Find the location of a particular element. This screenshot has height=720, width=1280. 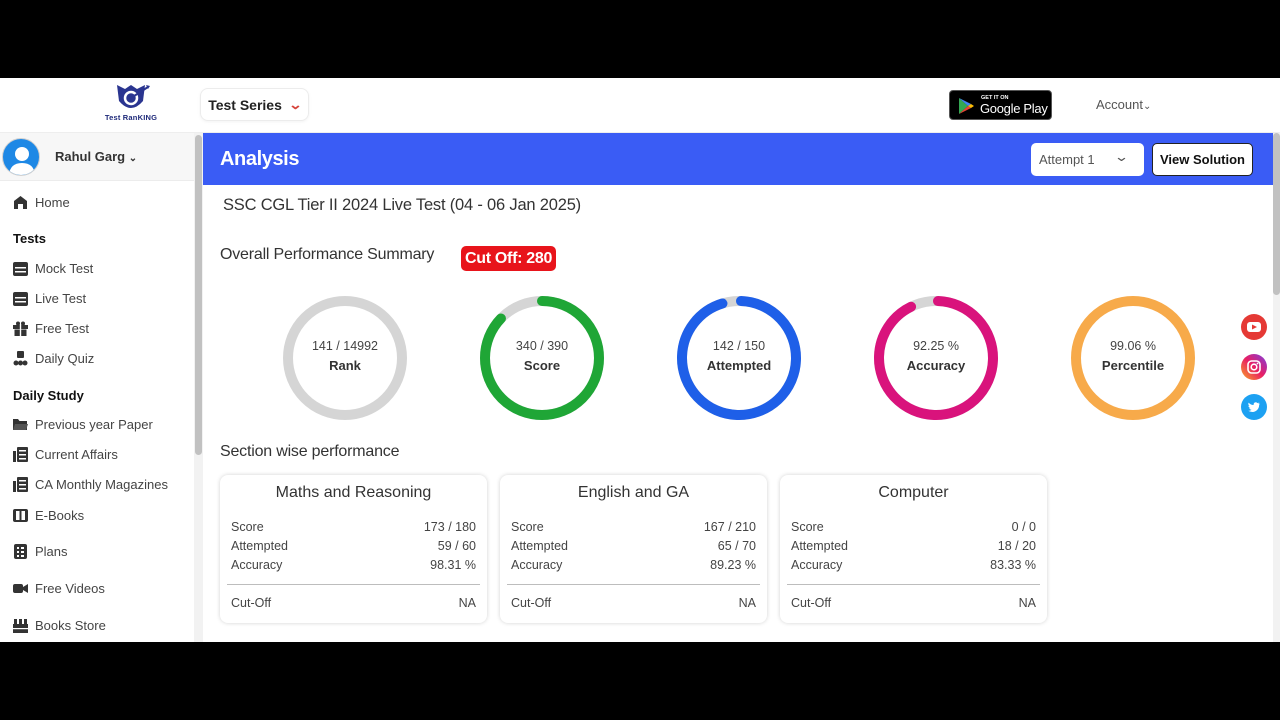

quiz-icon is located at coordinates (20, 358).